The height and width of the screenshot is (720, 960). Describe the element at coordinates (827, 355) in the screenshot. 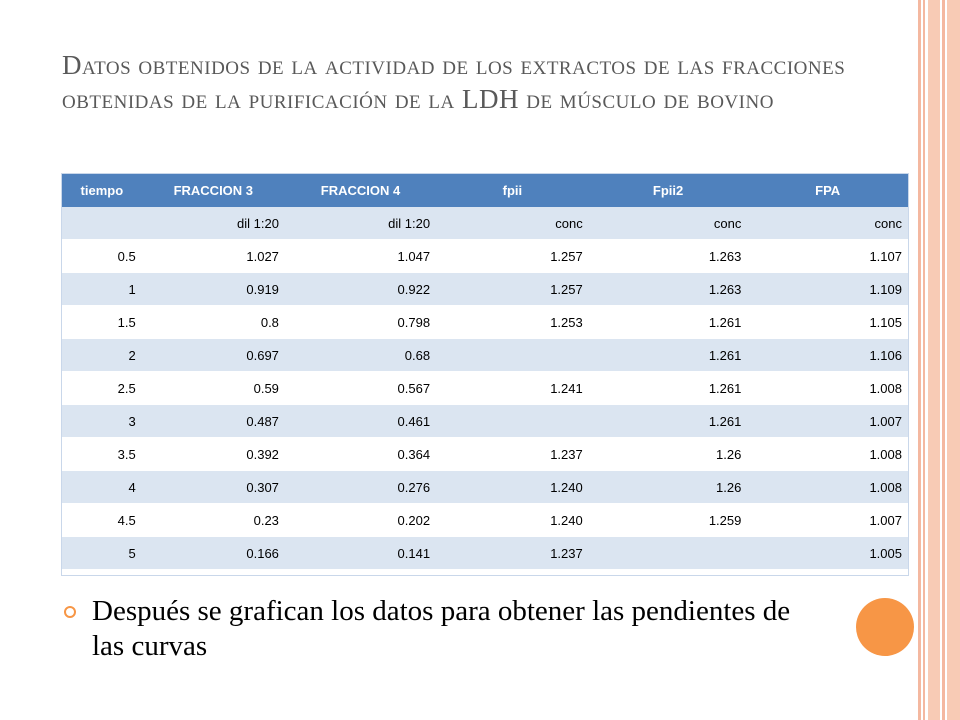

I see `table-cell: 1.106` at that location.